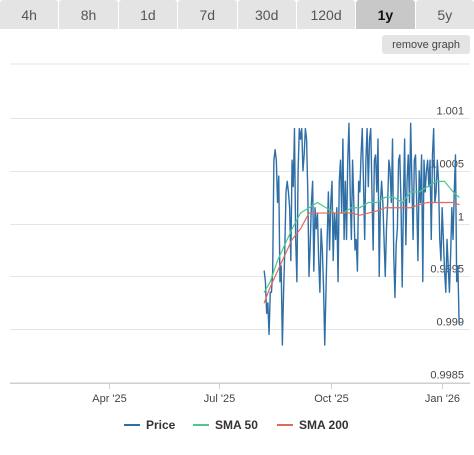 The height and width of the screenshot is (455, 474). Describe the element at coordinates (324, 425) in the screenshot. I see `legend-label-sma-200: SMA 200` at that location.